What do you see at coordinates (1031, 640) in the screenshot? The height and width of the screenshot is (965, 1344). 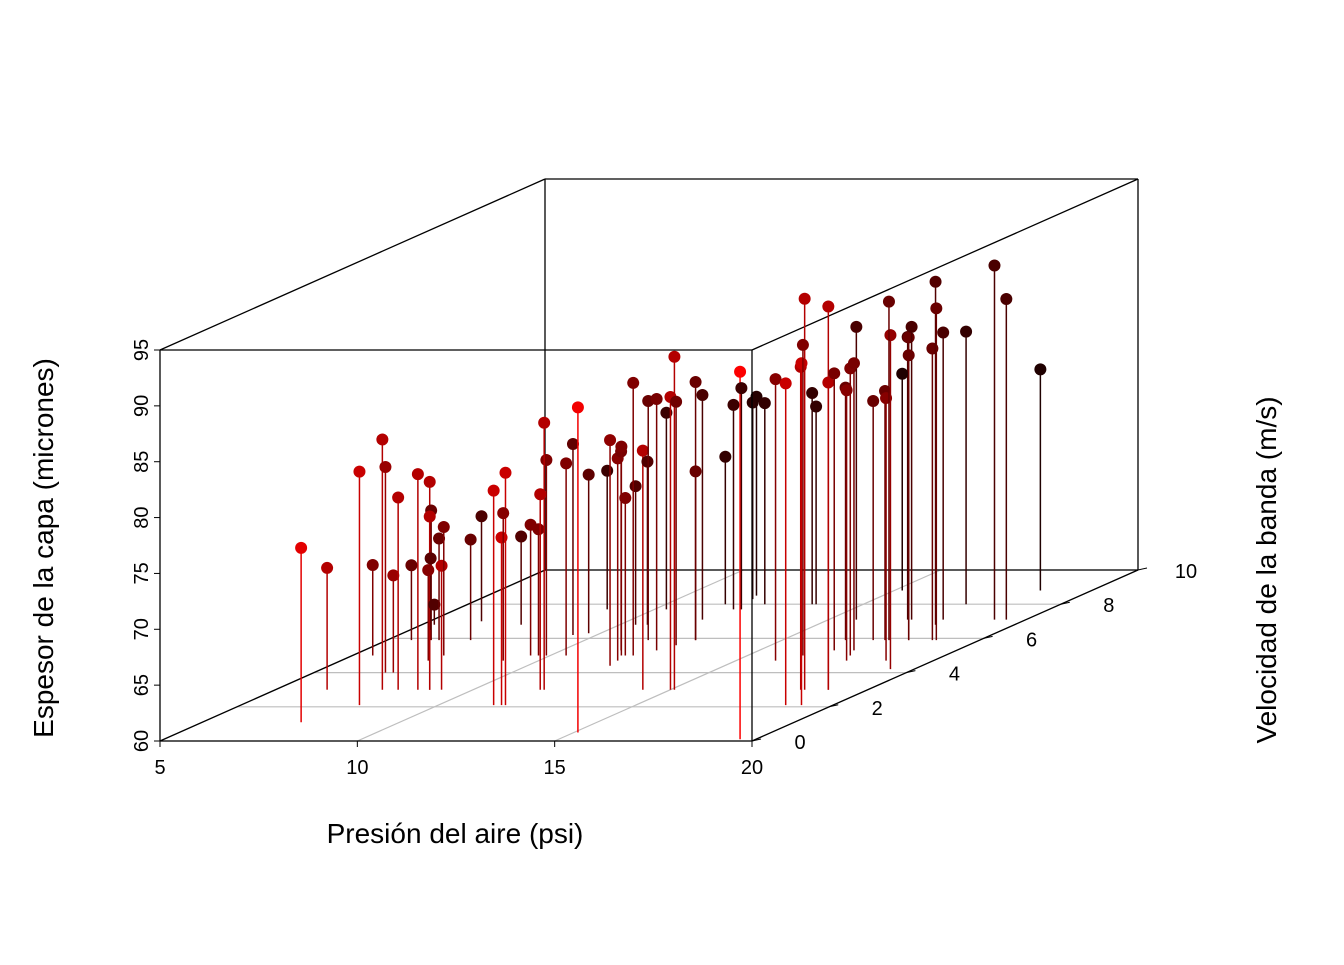 I see `y-tick-label: 6` at bounding box center [1031, 640].